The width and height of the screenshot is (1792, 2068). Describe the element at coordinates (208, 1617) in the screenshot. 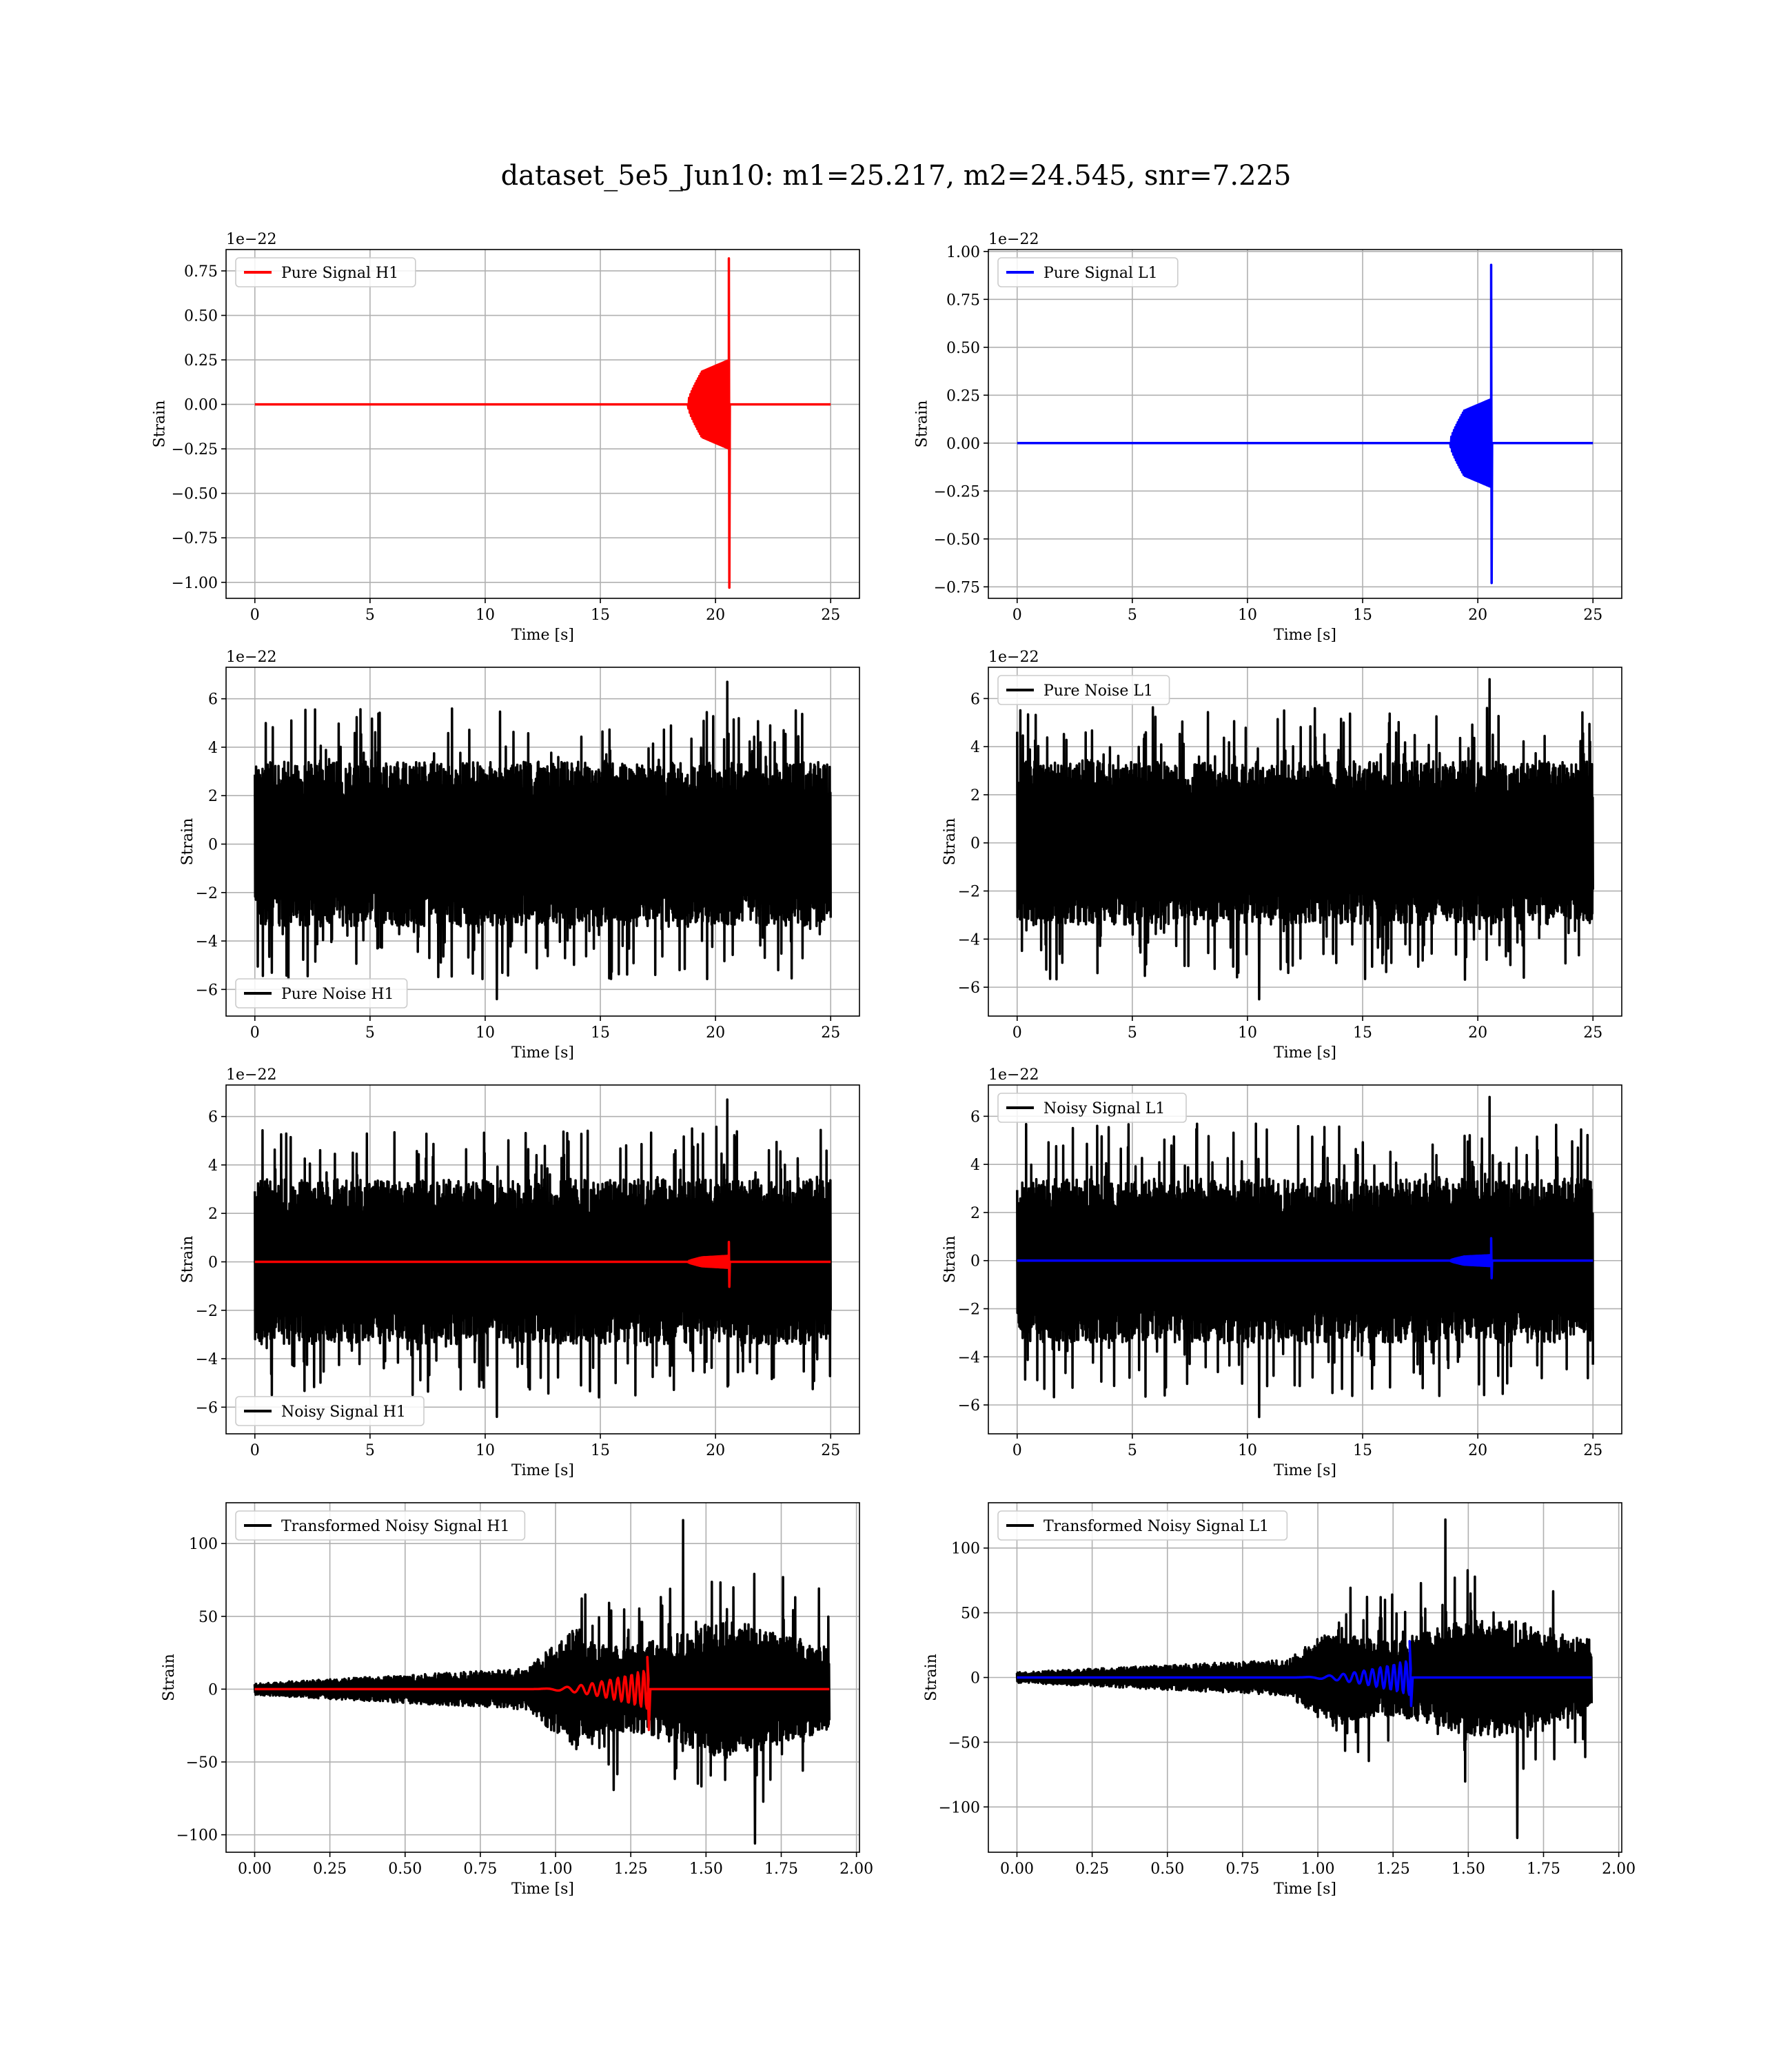

I see `y-tick-label: 50` at that location.